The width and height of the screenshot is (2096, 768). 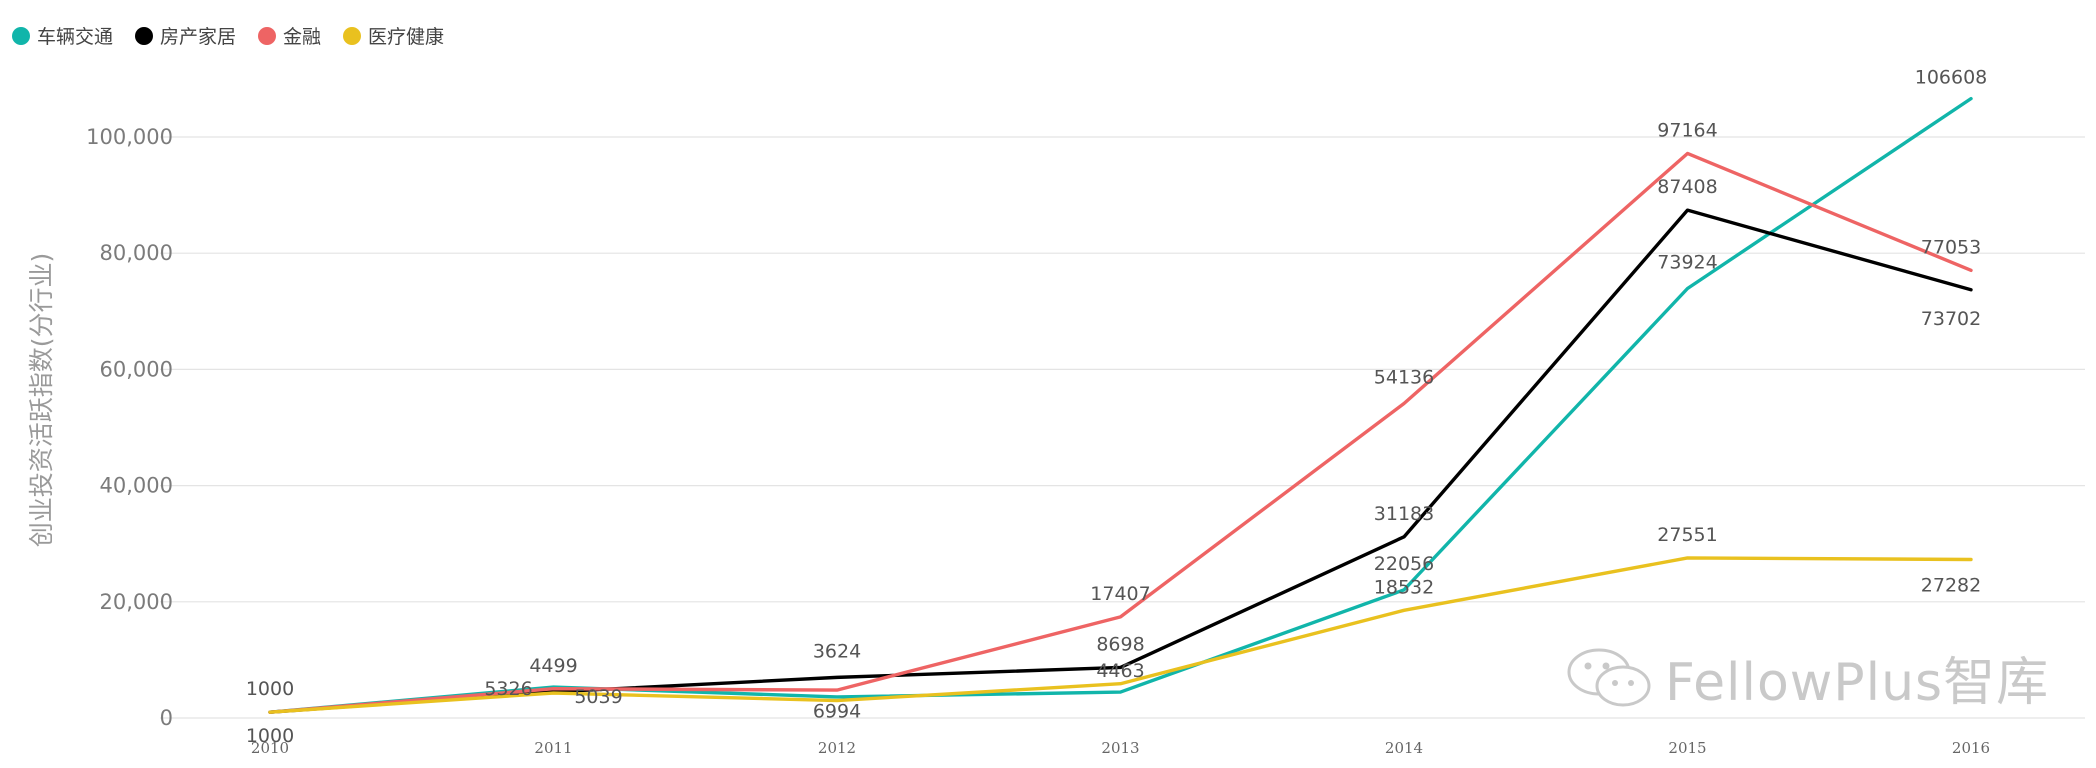 I want to click on x-axis-ticks: 2010 2011 2012 2013 2014 2015 2016, so click(x=1120, y=748).